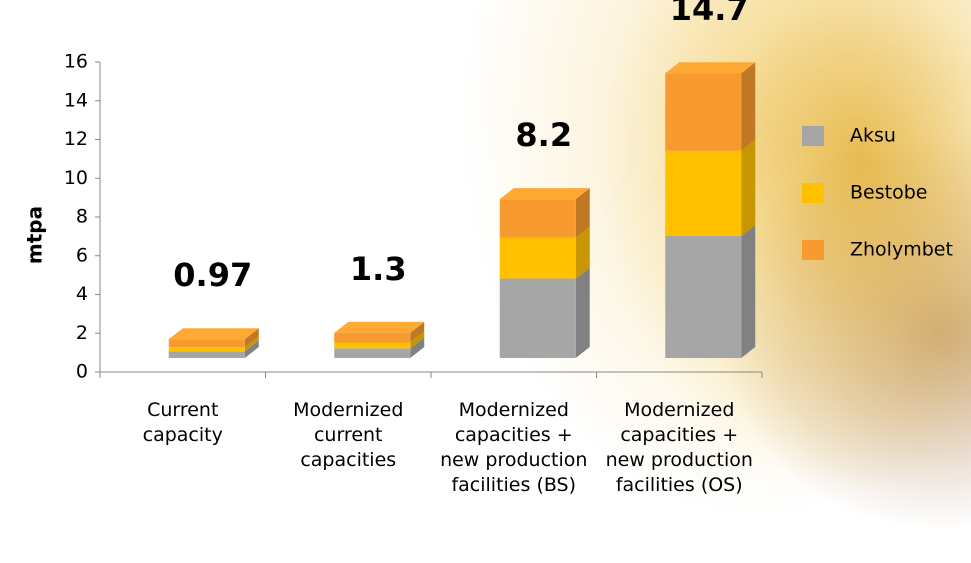  Describe the element at coordinates (82, 372) in the screenshot. I see `y-tick-label: 0` at that location.